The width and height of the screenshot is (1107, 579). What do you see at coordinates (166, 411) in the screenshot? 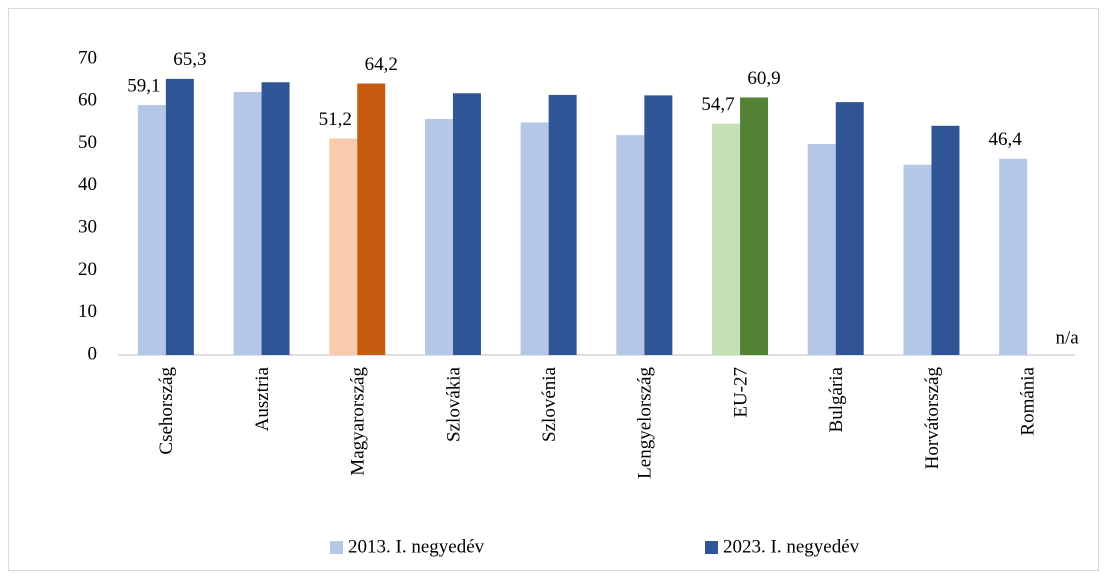
I see `x-tick-label: Csehország` at bounding box center [166, 411].